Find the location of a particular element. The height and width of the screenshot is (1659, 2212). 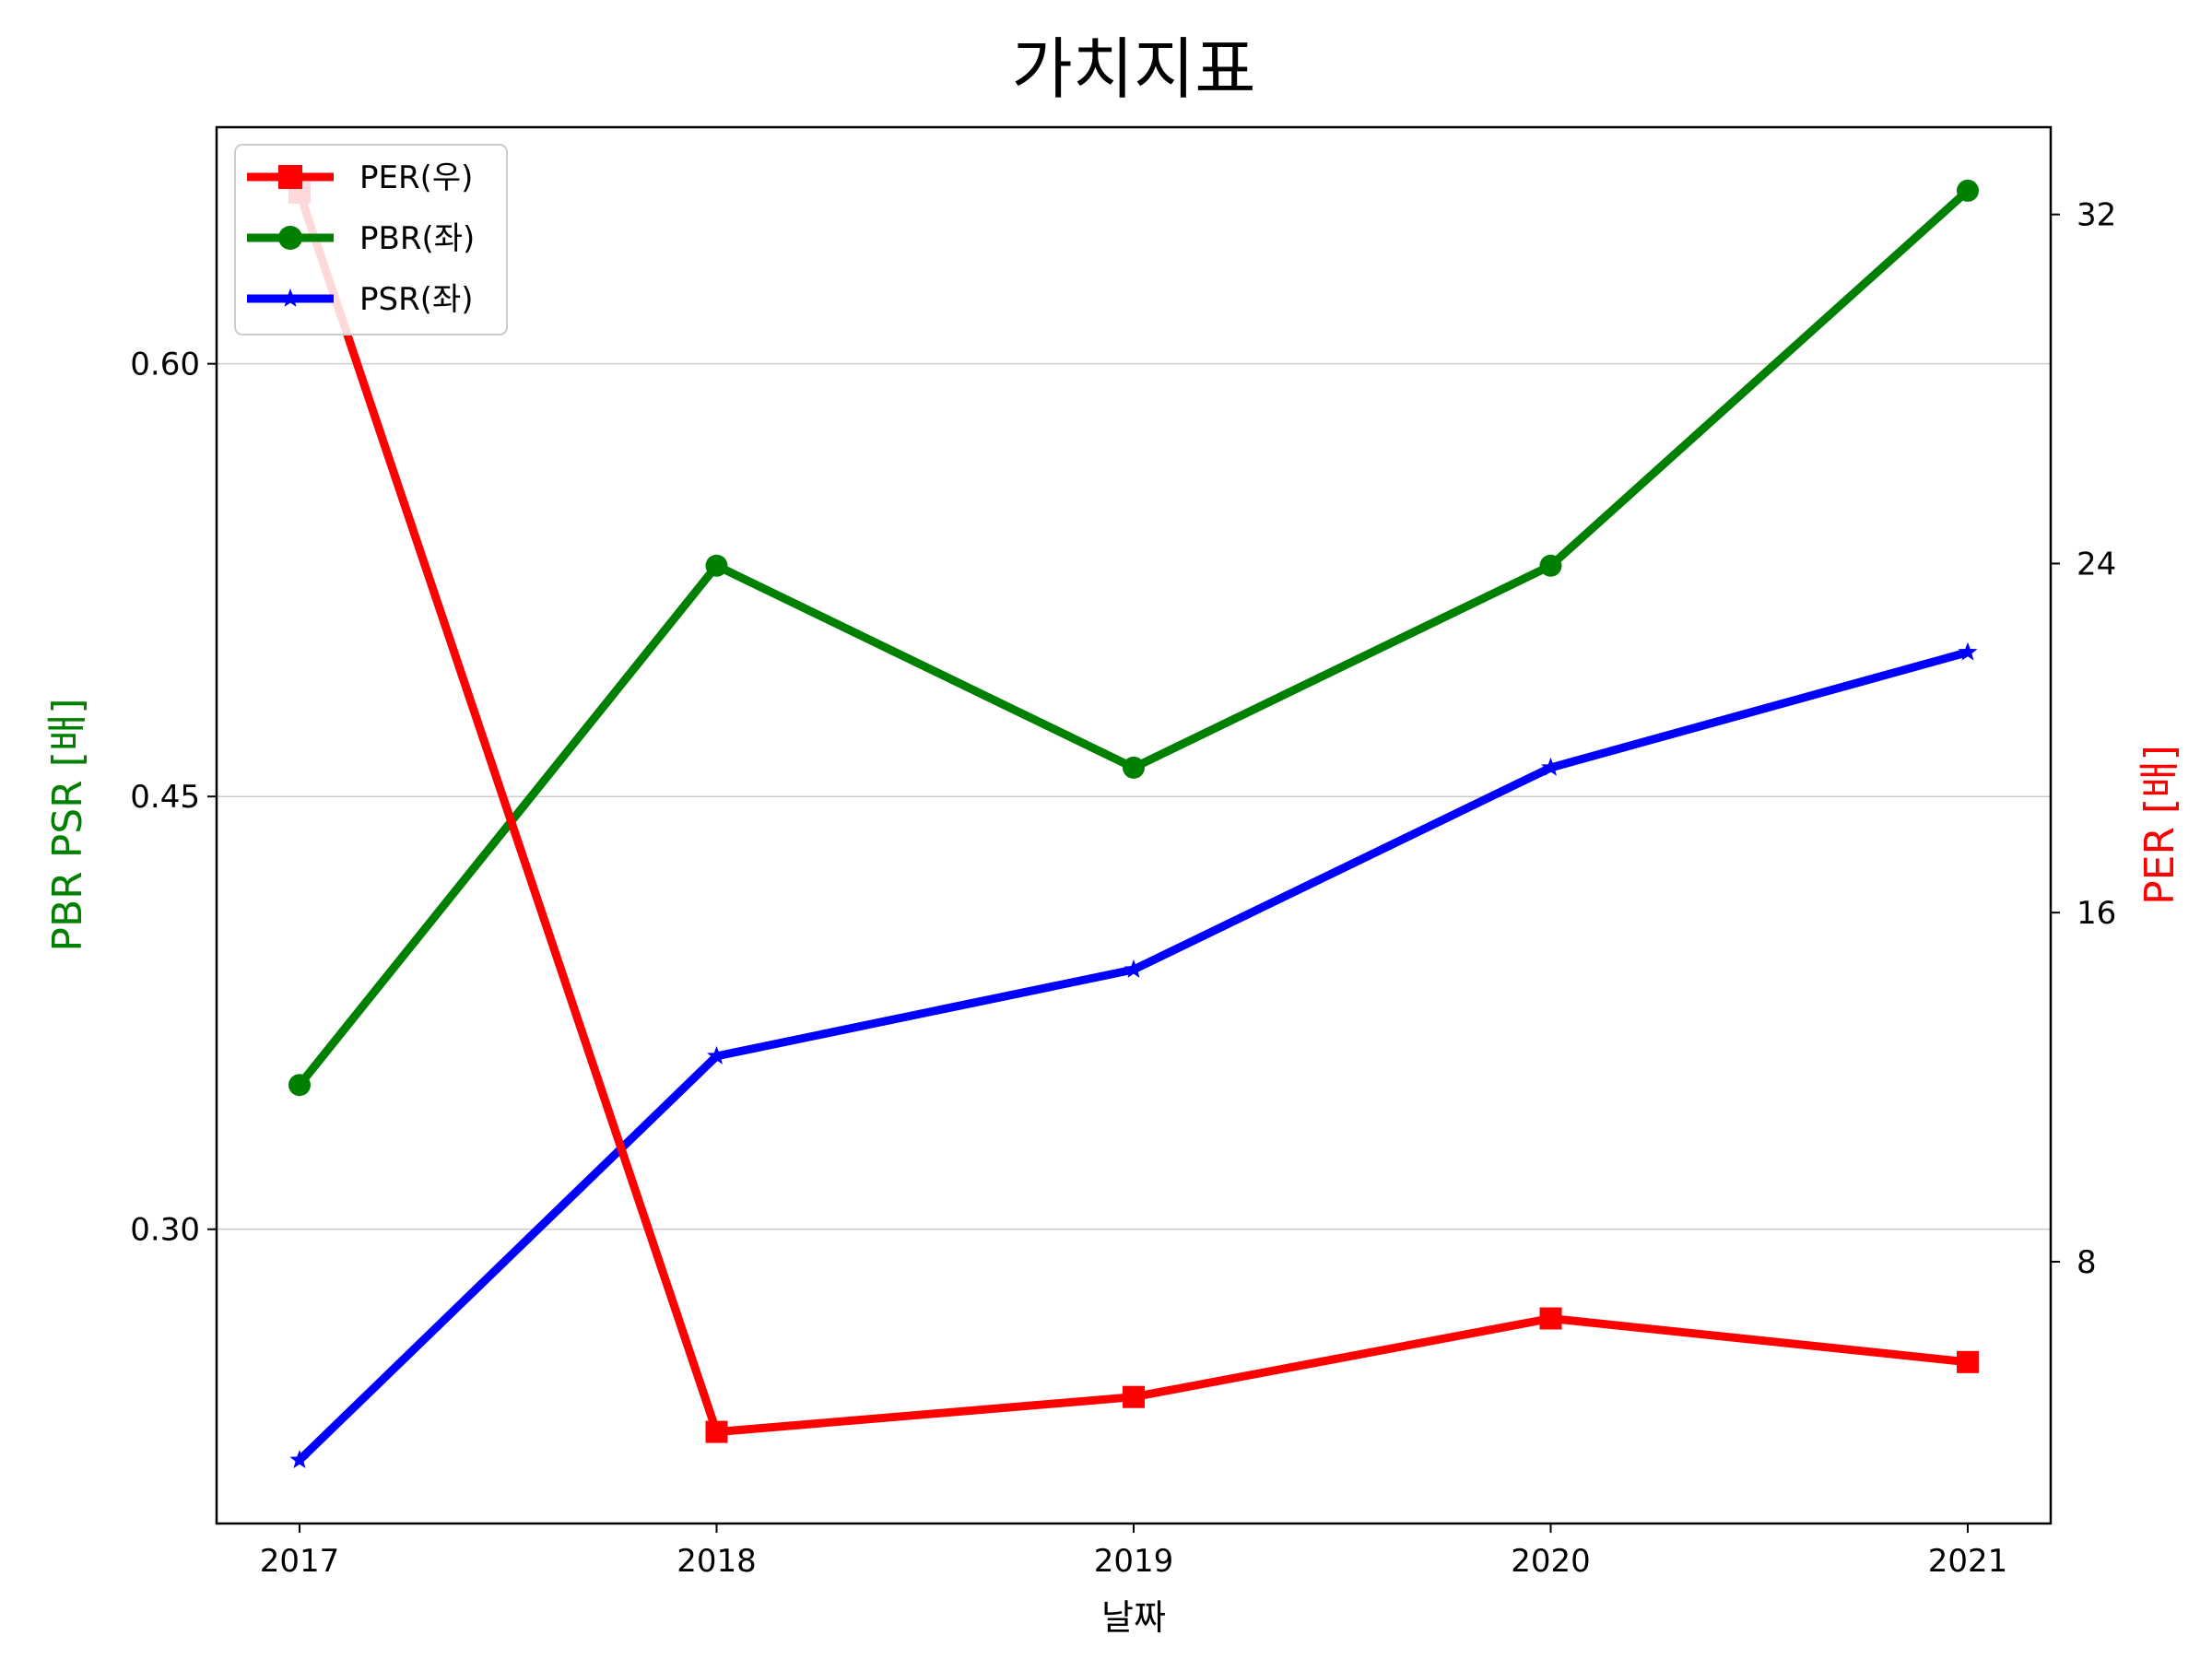

legend-entry-label: PBR(좌) is located at coordinates (417, 238).